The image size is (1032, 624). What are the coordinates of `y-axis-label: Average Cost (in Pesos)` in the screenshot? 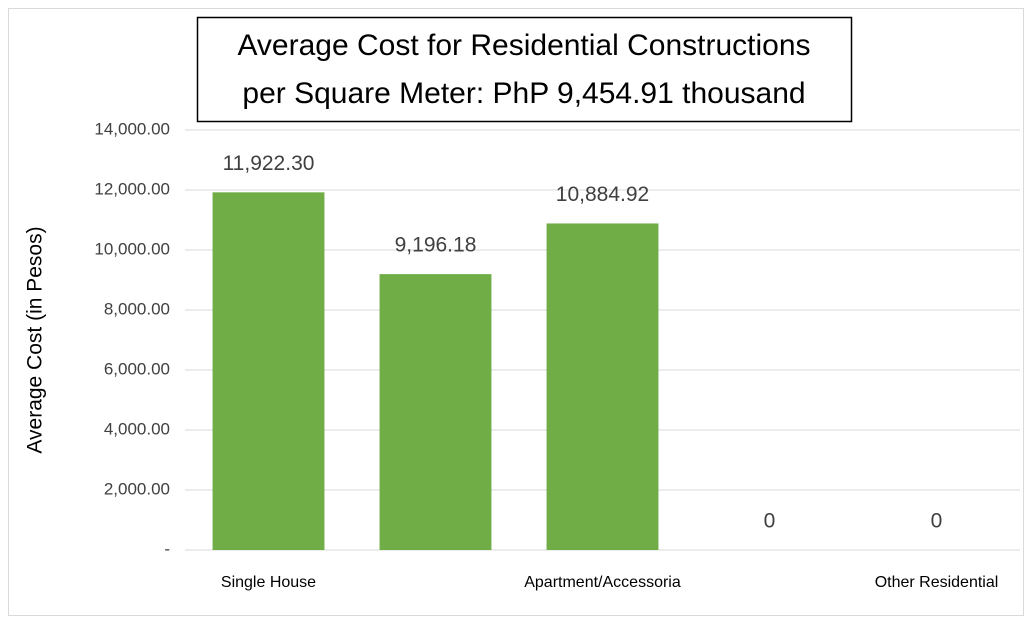 It's located at (35, 339).